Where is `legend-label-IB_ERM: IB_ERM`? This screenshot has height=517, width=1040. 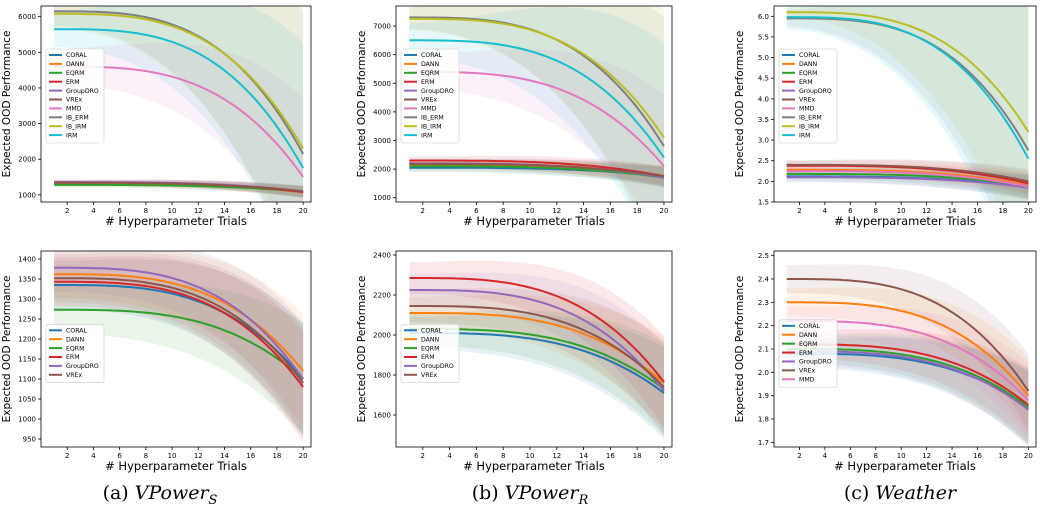
legend-label-IB_ERM: IB_ERM is located at coordinates (432, 118).